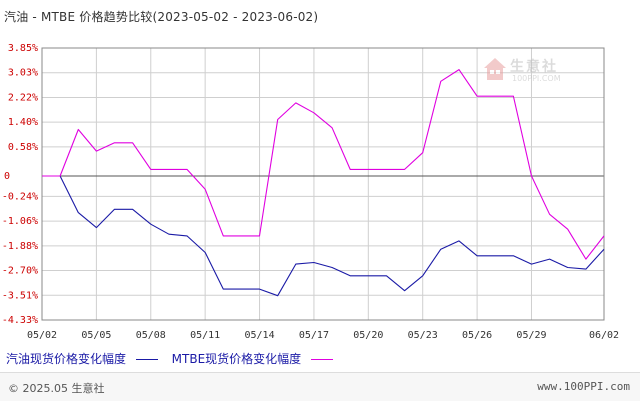  Describe the element at coordinates (20, 196) in the screenshot. I see `y-tick-label: -0.24%` at that location.